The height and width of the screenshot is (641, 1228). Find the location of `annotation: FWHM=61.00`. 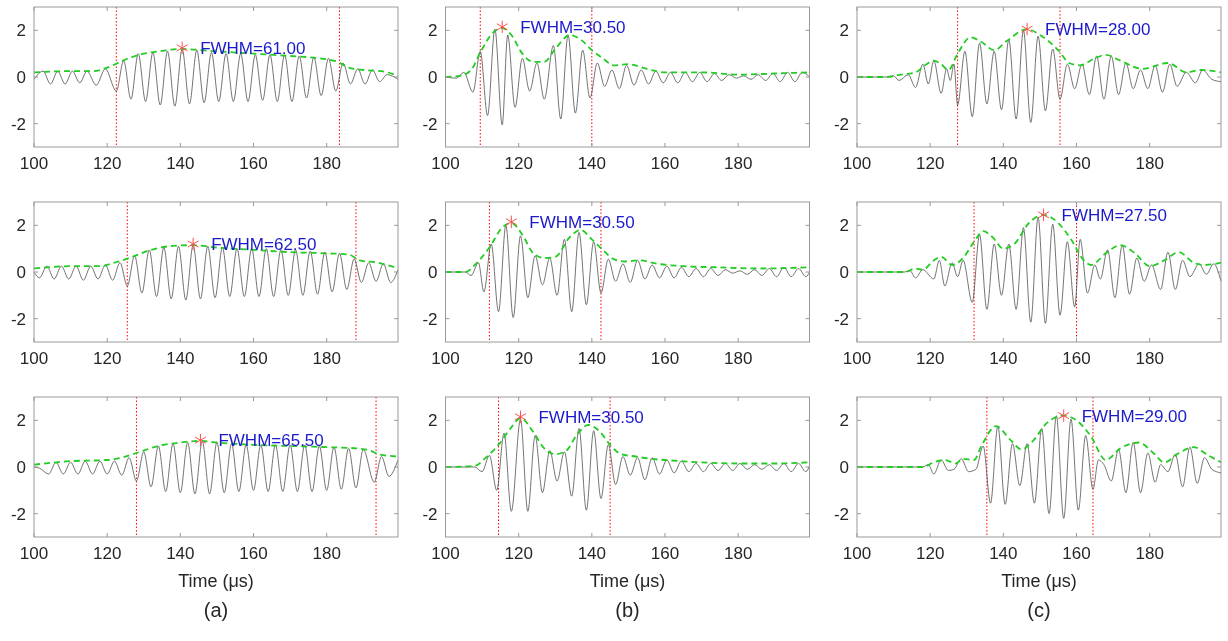

annotation: FWHM=61.00 is located at coordinates (253, 48).